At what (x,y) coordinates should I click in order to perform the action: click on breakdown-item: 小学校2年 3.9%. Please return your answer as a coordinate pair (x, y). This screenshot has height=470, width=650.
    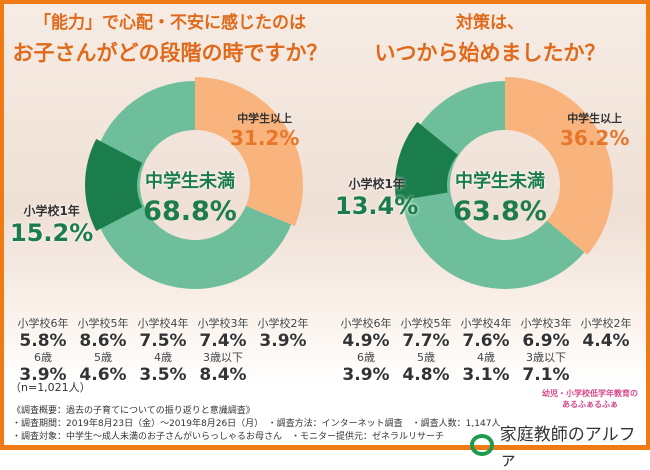
    Looking at the image, I should click on (283, 333).